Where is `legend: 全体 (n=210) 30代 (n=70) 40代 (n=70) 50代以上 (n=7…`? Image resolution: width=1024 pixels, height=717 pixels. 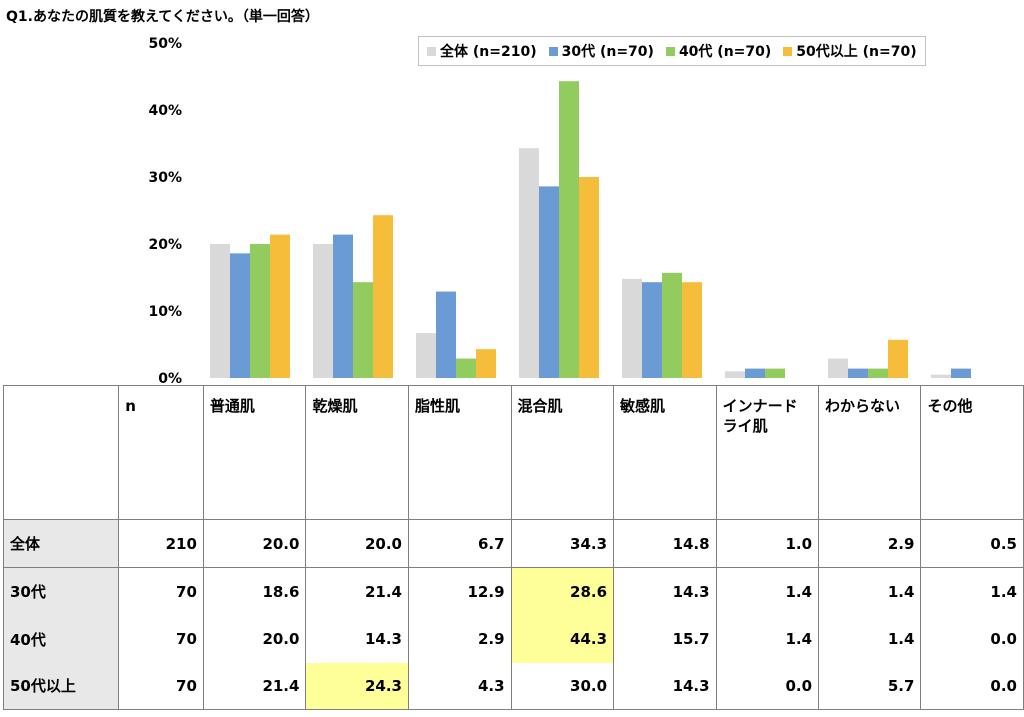 legend: 全体 (n=210) 30代 (n=70) 40代 (n=70) 50代以上 (n=7… is located at coordinates (672, 51).